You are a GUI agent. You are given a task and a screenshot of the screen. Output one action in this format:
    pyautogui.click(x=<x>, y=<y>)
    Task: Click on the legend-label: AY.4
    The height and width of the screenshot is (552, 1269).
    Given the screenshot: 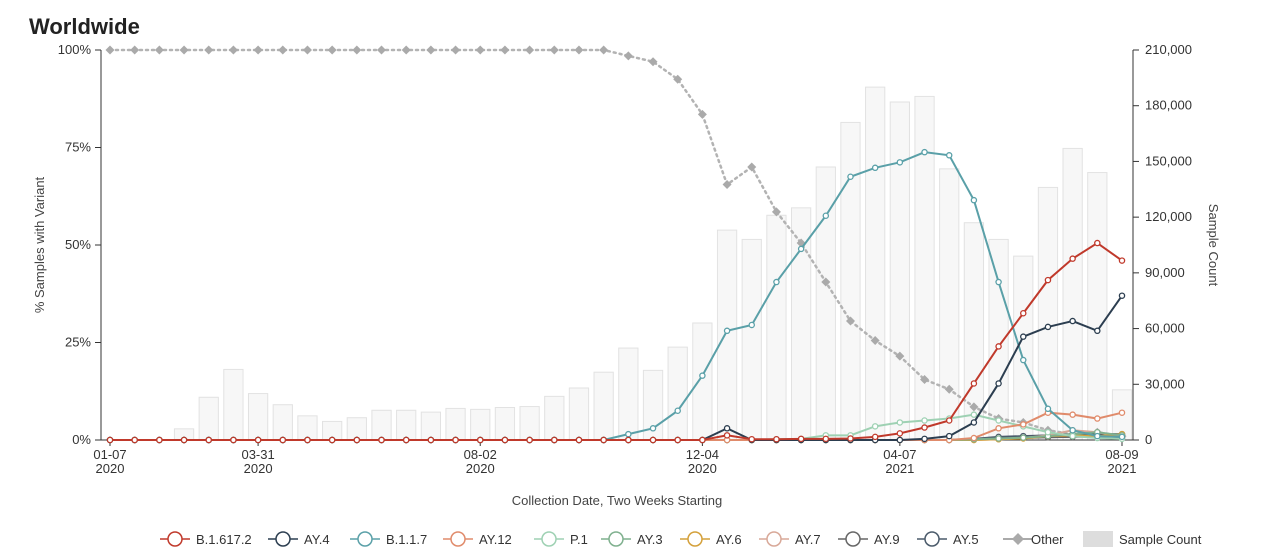 What is the action you would take?
    pyautogui.click(x=317, y=539)
    